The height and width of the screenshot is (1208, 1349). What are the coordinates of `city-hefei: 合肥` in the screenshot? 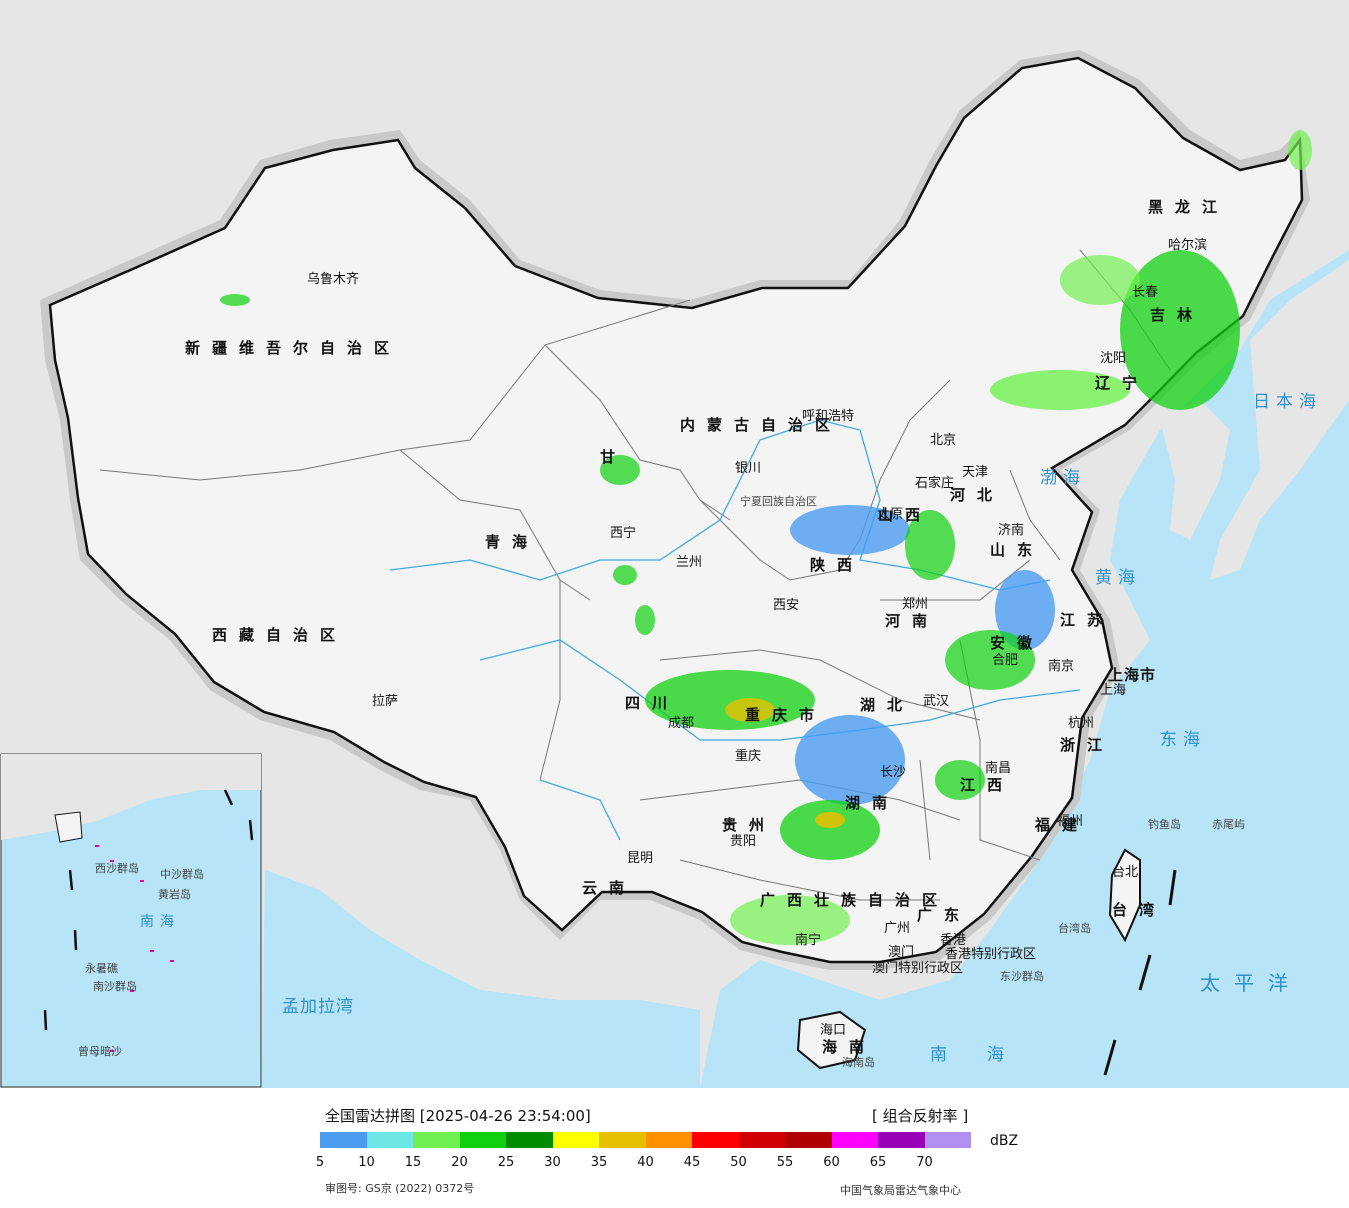 It's located at (1005, 660).